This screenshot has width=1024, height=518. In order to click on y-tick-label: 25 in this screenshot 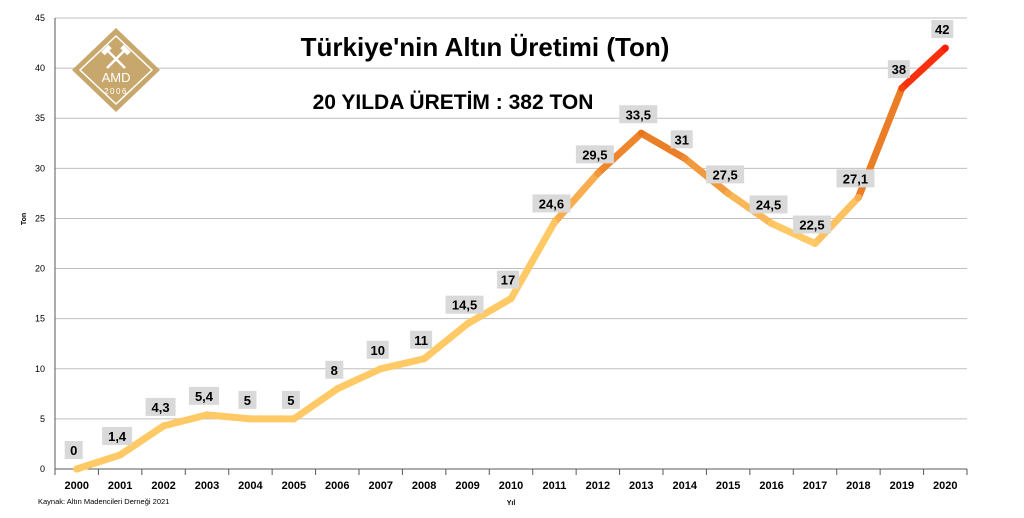, I will do `click(40, 218)`.